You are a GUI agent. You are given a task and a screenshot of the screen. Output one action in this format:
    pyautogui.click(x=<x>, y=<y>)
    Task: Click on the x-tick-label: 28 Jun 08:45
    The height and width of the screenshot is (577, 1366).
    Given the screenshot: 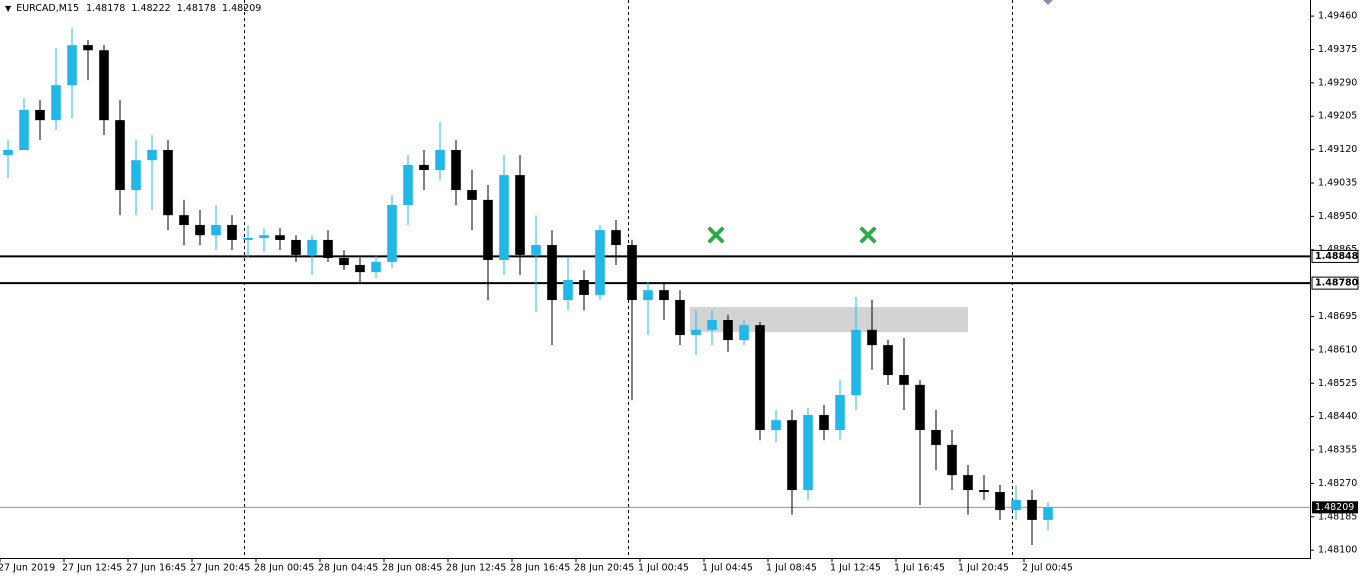 What is the action you would take?
    pyautogui.click(x=412, y=568)
    